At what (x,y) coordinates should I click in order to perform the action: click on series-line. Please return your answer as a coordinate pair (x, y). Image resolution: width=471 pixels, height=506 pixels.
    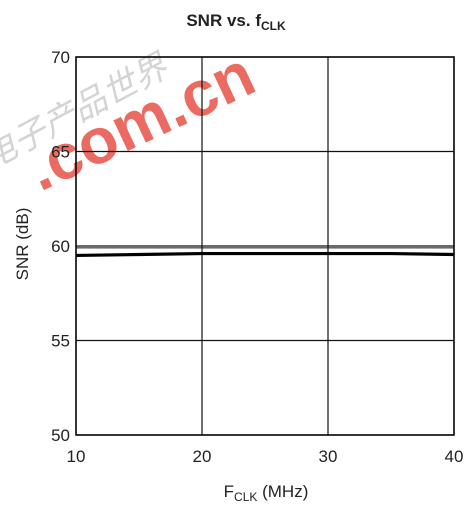
    Looking at the image, I should click on (265, 254).